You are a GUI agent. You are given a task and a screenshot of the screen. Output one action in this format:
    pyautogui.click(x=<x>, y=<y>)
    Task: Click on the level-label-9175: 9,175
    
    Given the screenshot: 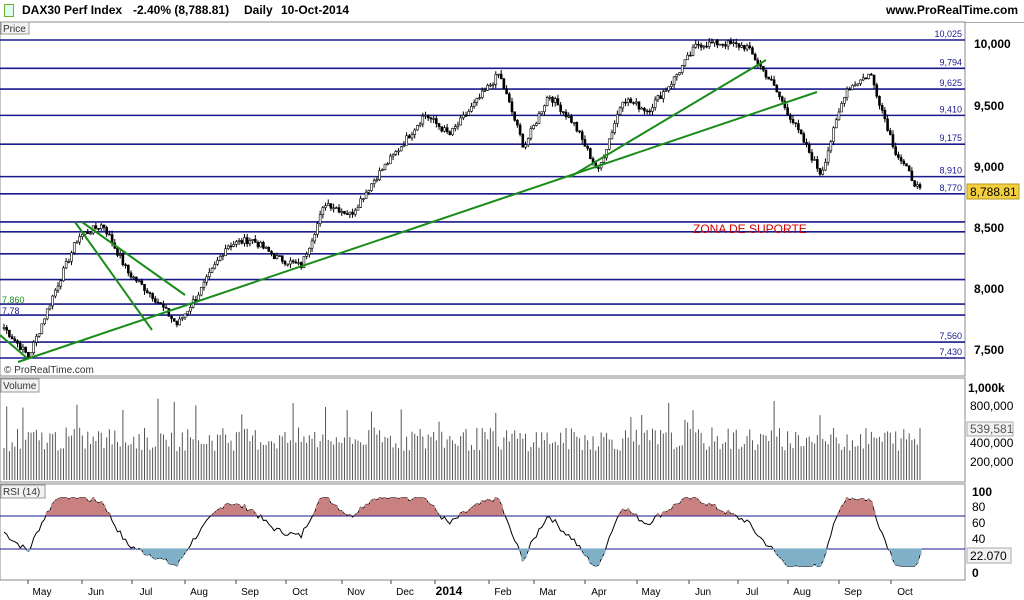 What is the action you would take?
    pyautogui.click(x=950, y=138)
    